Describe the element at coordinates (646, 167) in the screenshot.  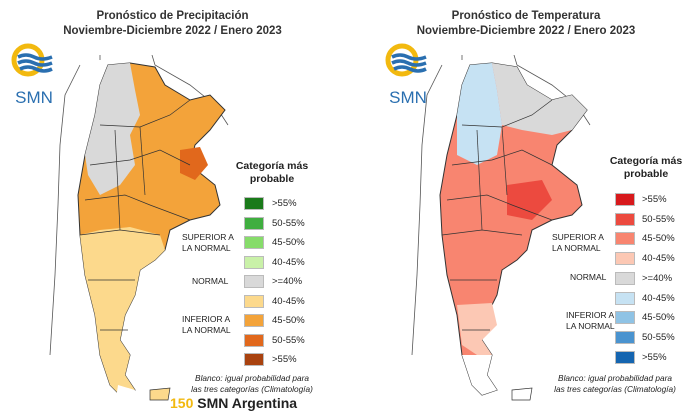
I see `temperature-legend-title: Categoría más probable` at that location.